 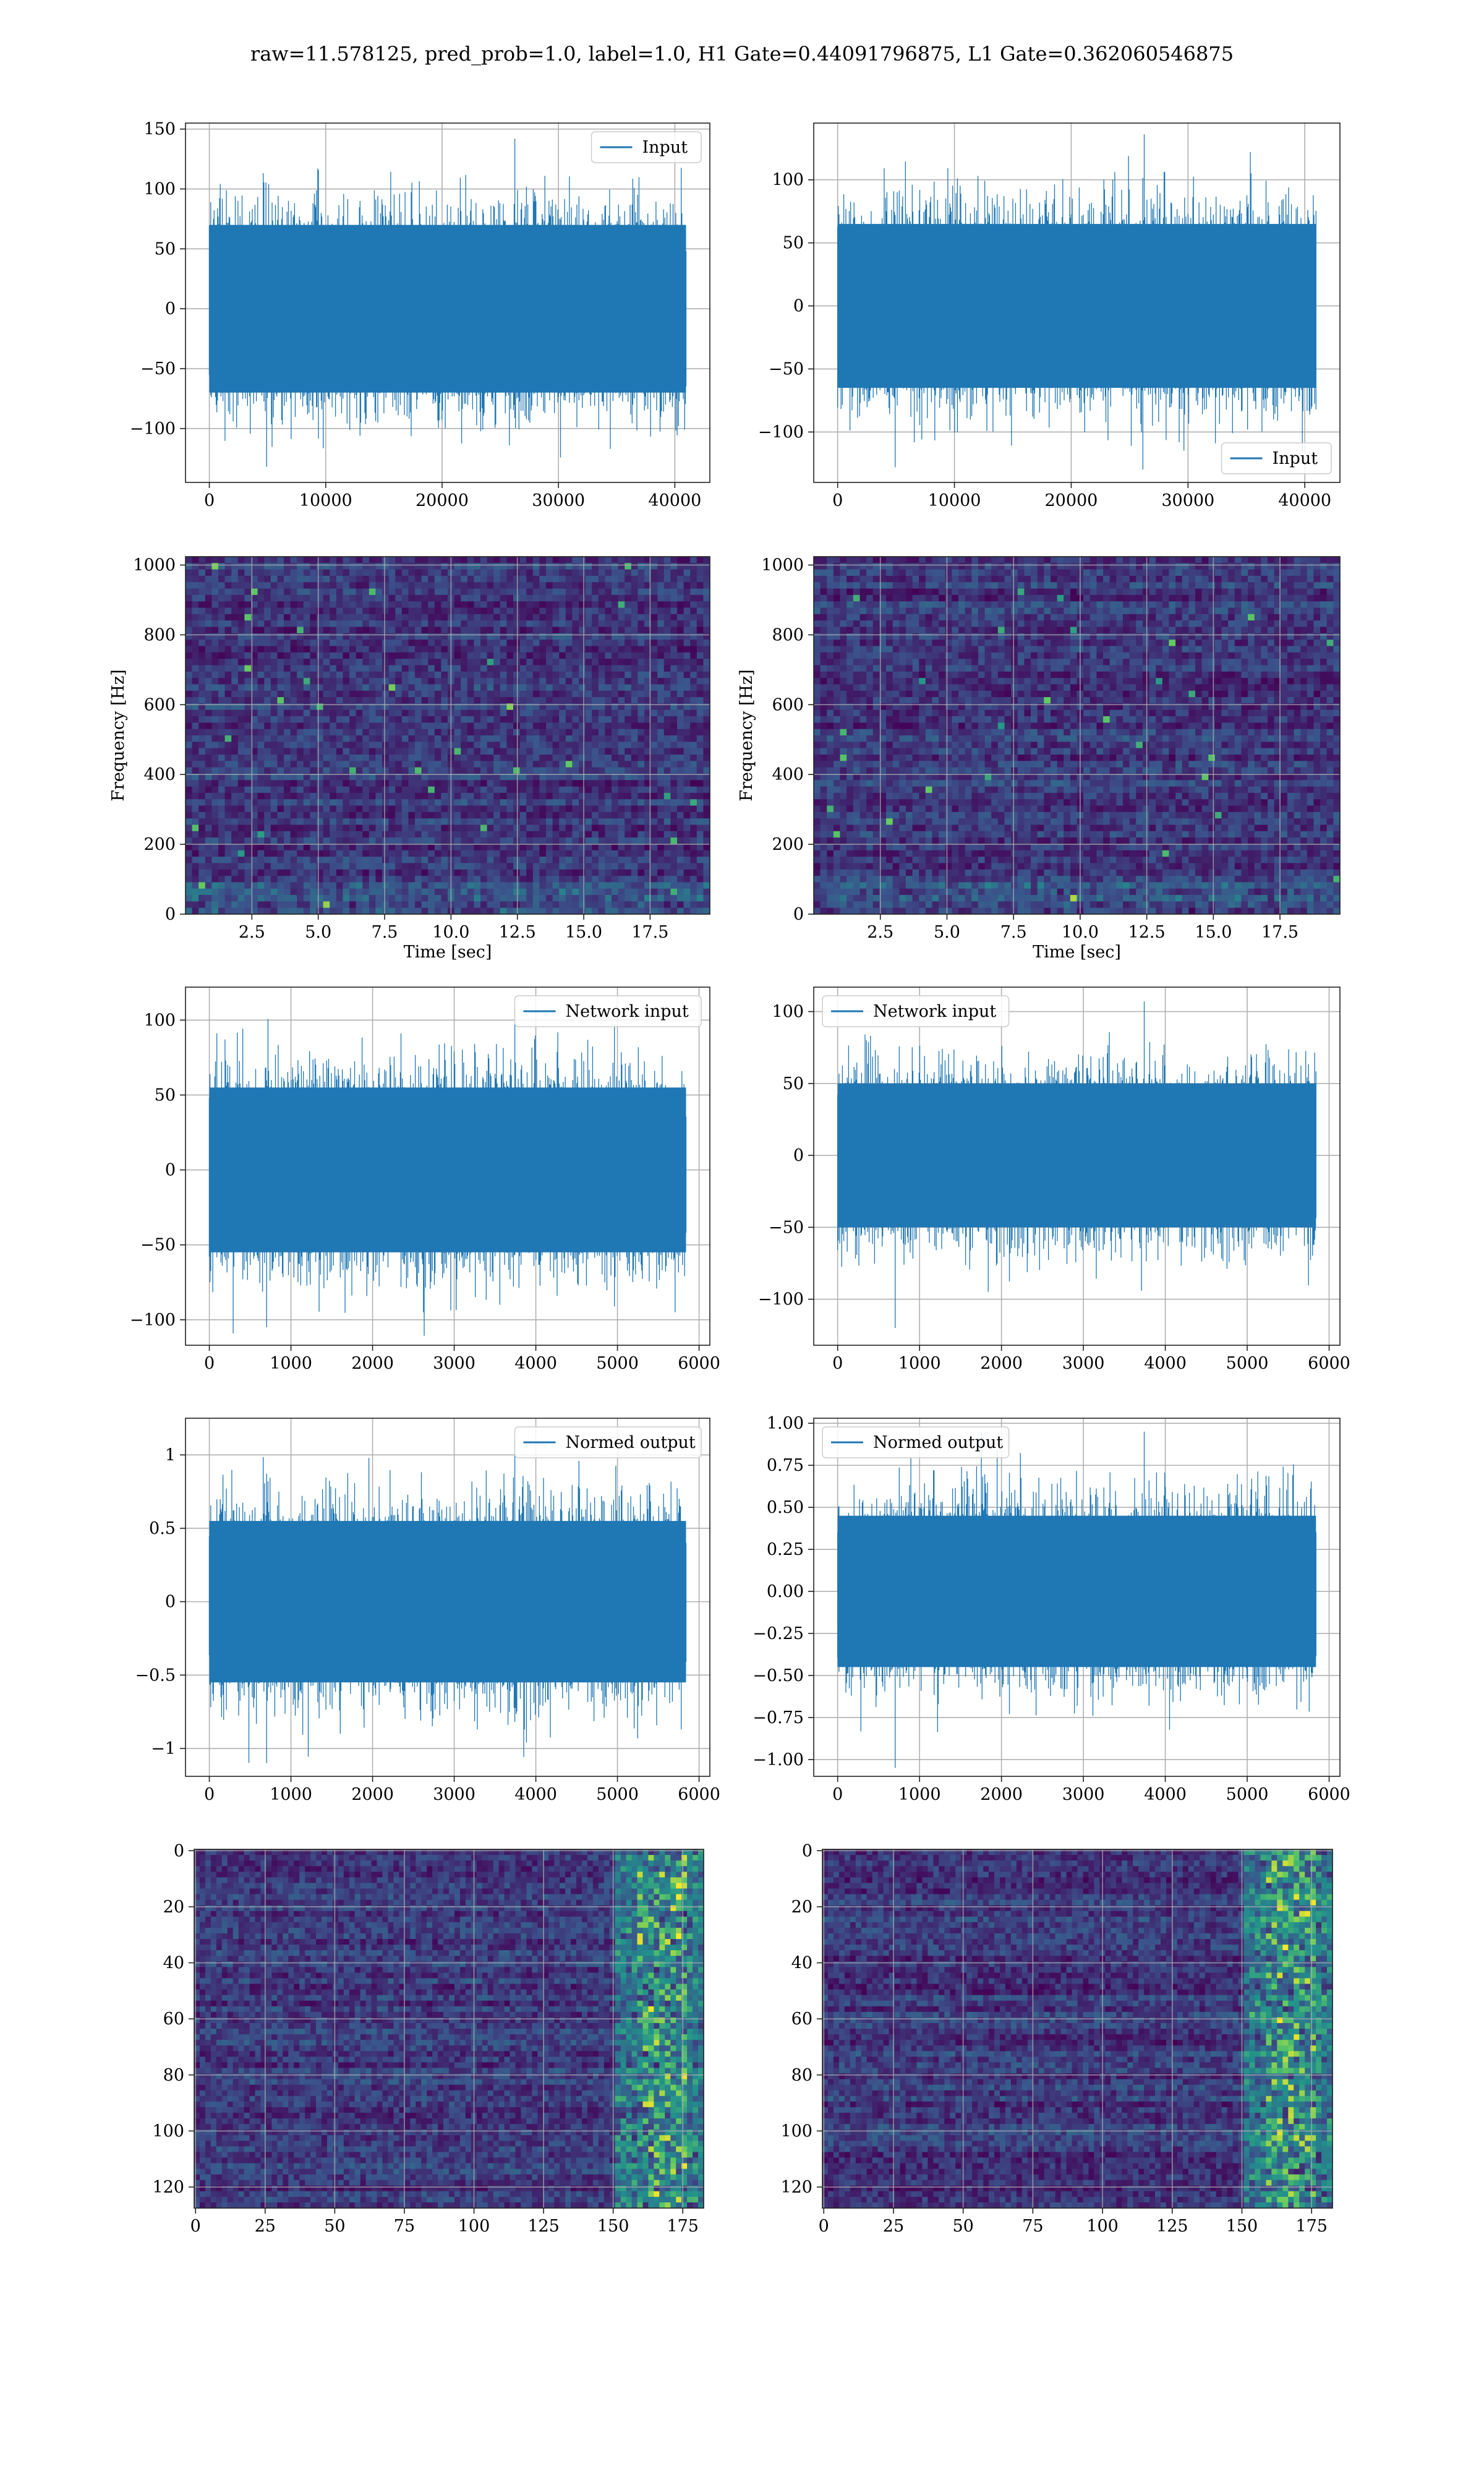 I want to click on x-tick-label: 10000, so click(x=954, y=500).